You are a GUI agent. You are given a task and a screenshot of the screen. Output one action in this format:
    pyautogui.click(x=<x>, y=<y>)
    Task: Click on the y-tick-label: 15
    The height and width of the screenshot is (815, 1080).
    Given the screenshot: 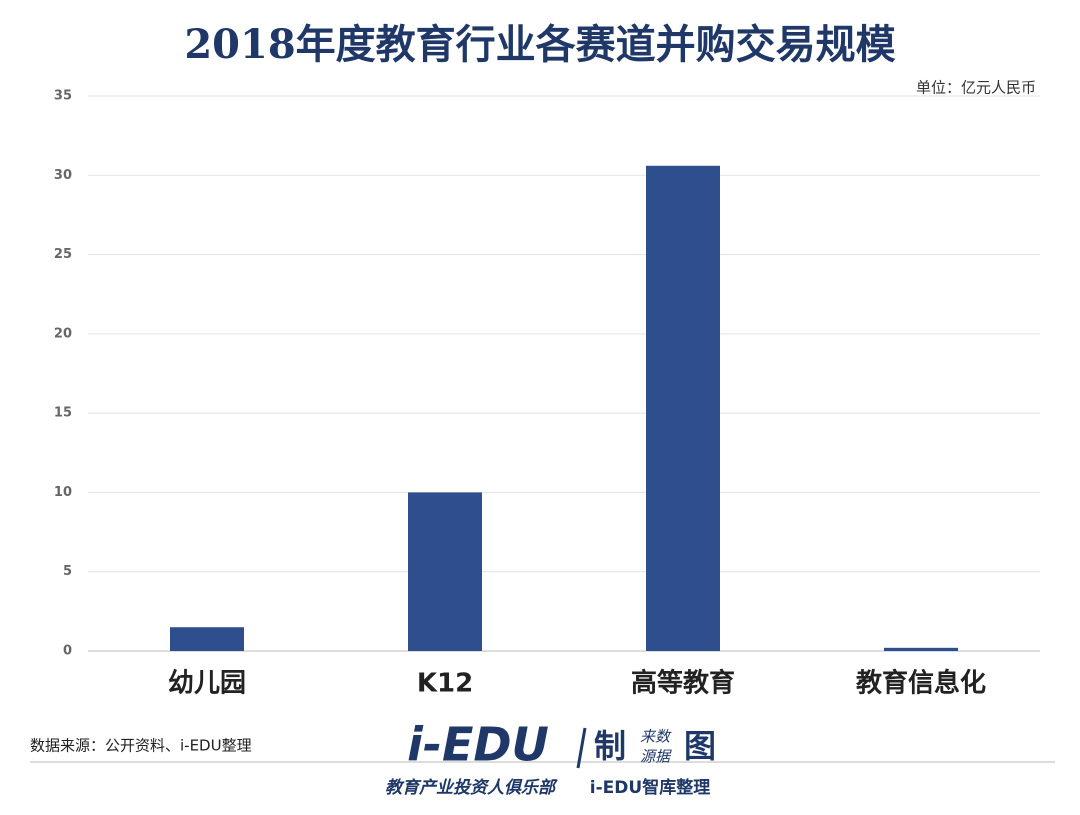 What is the action you would take?
    pyautogui.click(x=63, y=413)
    